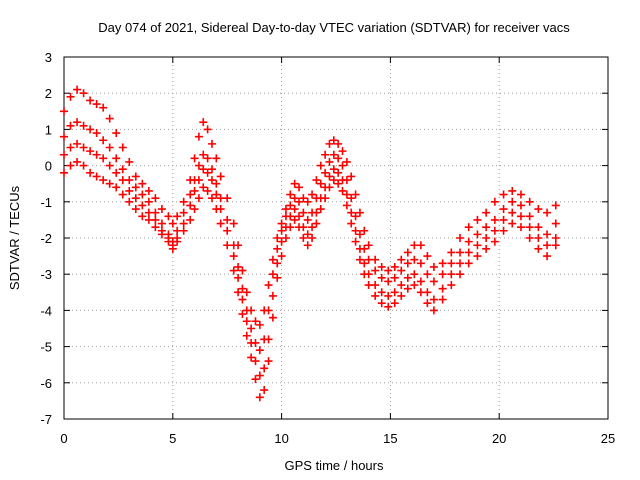 This screenshot has height=480, width=640. What do you see at coordinates (172, 438) in the screenshot?
I see `x-tick-label: 5` at bounding box center [172, 438].